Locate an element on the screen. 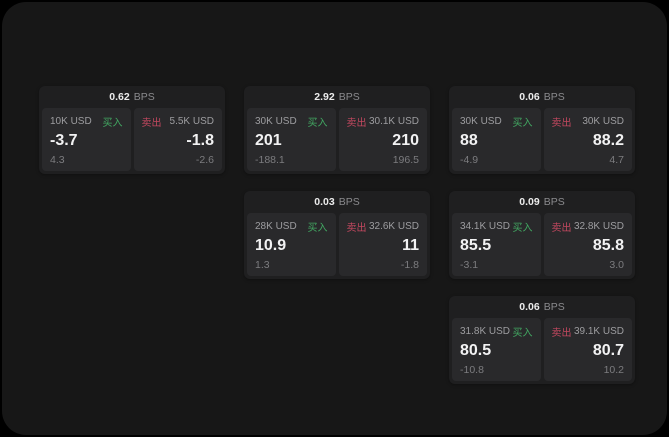  card-header: 2.92 BPS is located at coordinates (337, 97).